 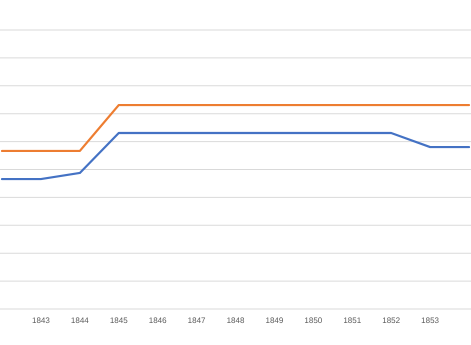 What do you see at coordinates (119, 320) in the screenshot?
I see `x-tick-label: 1845` at bounding box center [119, 320].